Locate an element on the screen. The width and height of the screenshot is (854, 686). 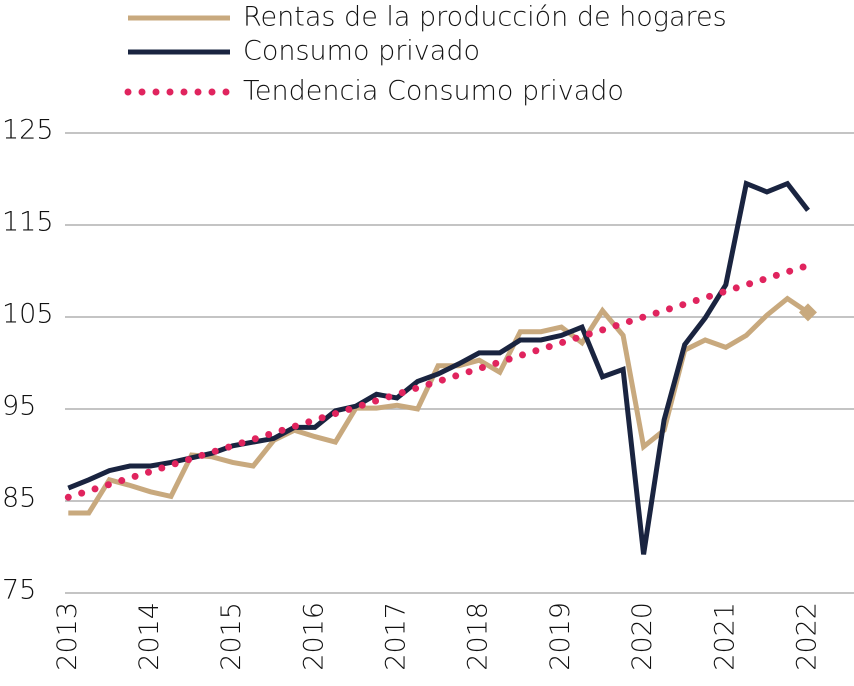
legend-label: Consumo privado is located at coordinates (361, 51).